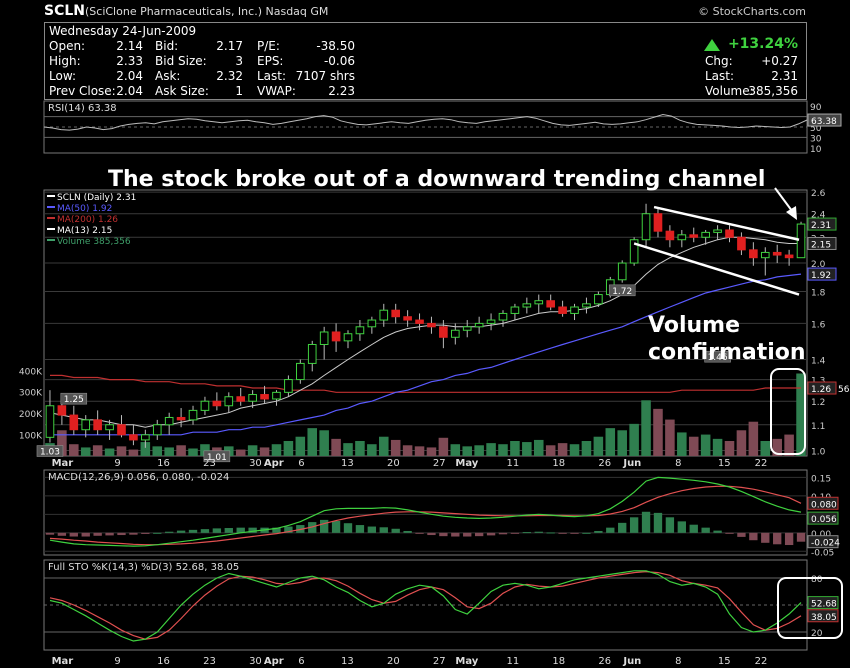 The image size is (850, 668). I want to click on eps-label: EPS:, so click(270, 61).